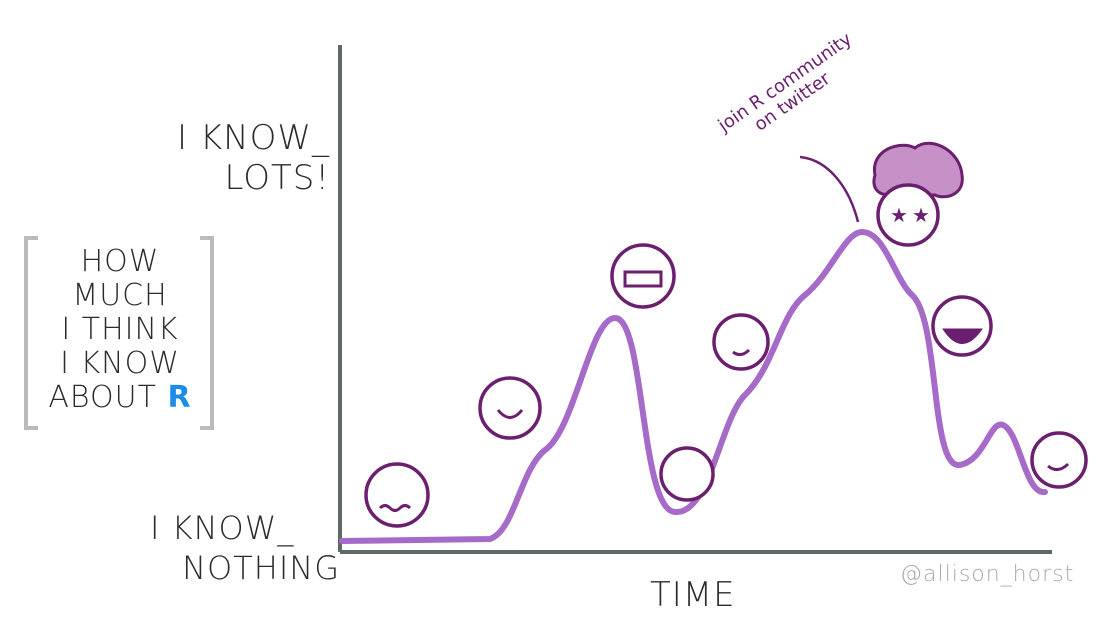 Image resolution: width=1119 pixels, height=619 pixels. I want to click on y-title-line: I THINK, so click(120, 329).